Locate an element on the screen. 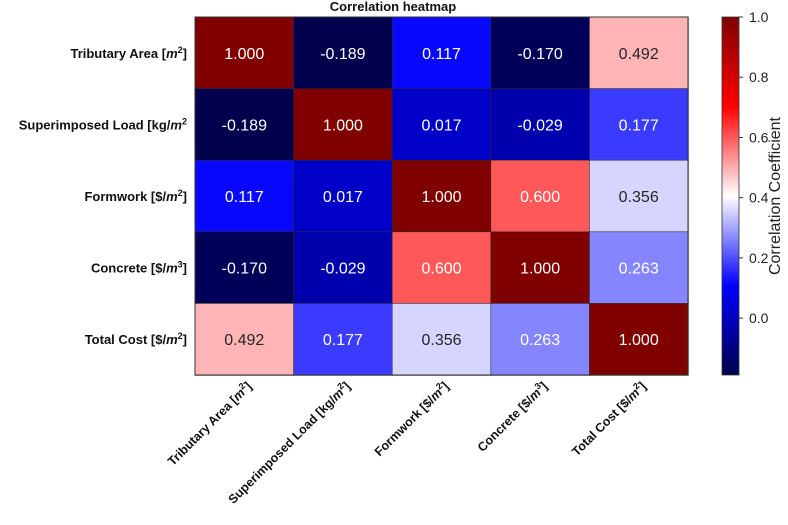  y-tick-label: Total Cost [$/m2] is located at coordinates (136, 339).